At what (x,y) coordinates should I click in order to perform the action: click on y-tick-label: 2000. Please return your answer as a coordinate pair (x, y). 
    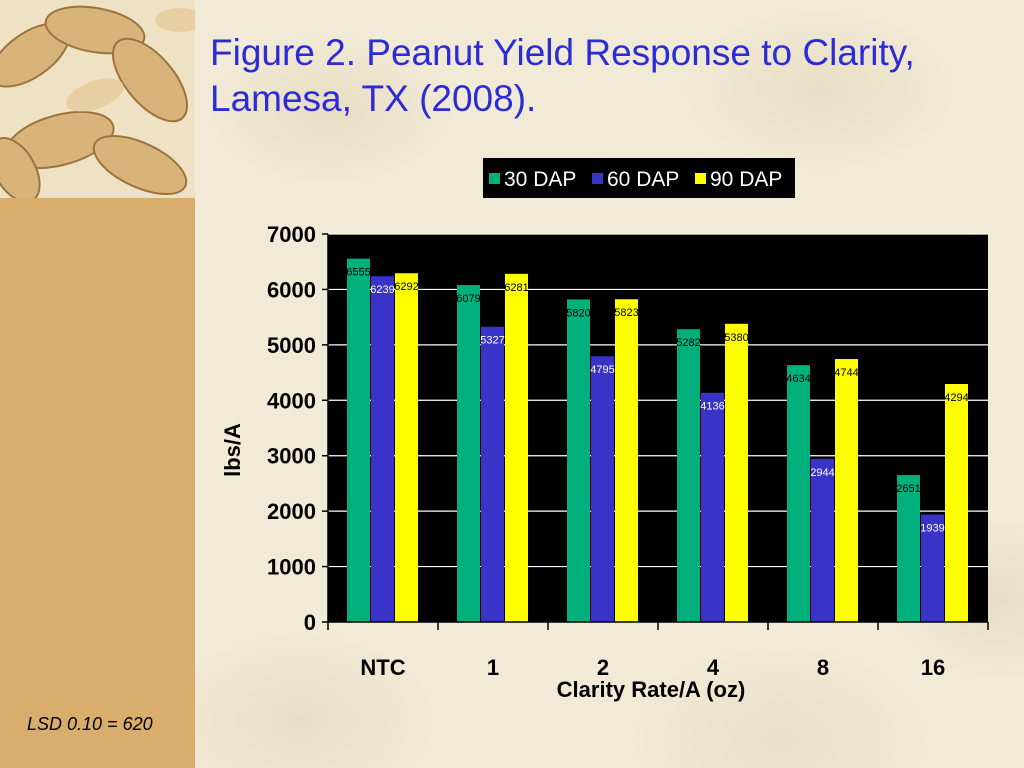
    Looking at the image, I should click on (291, 511).